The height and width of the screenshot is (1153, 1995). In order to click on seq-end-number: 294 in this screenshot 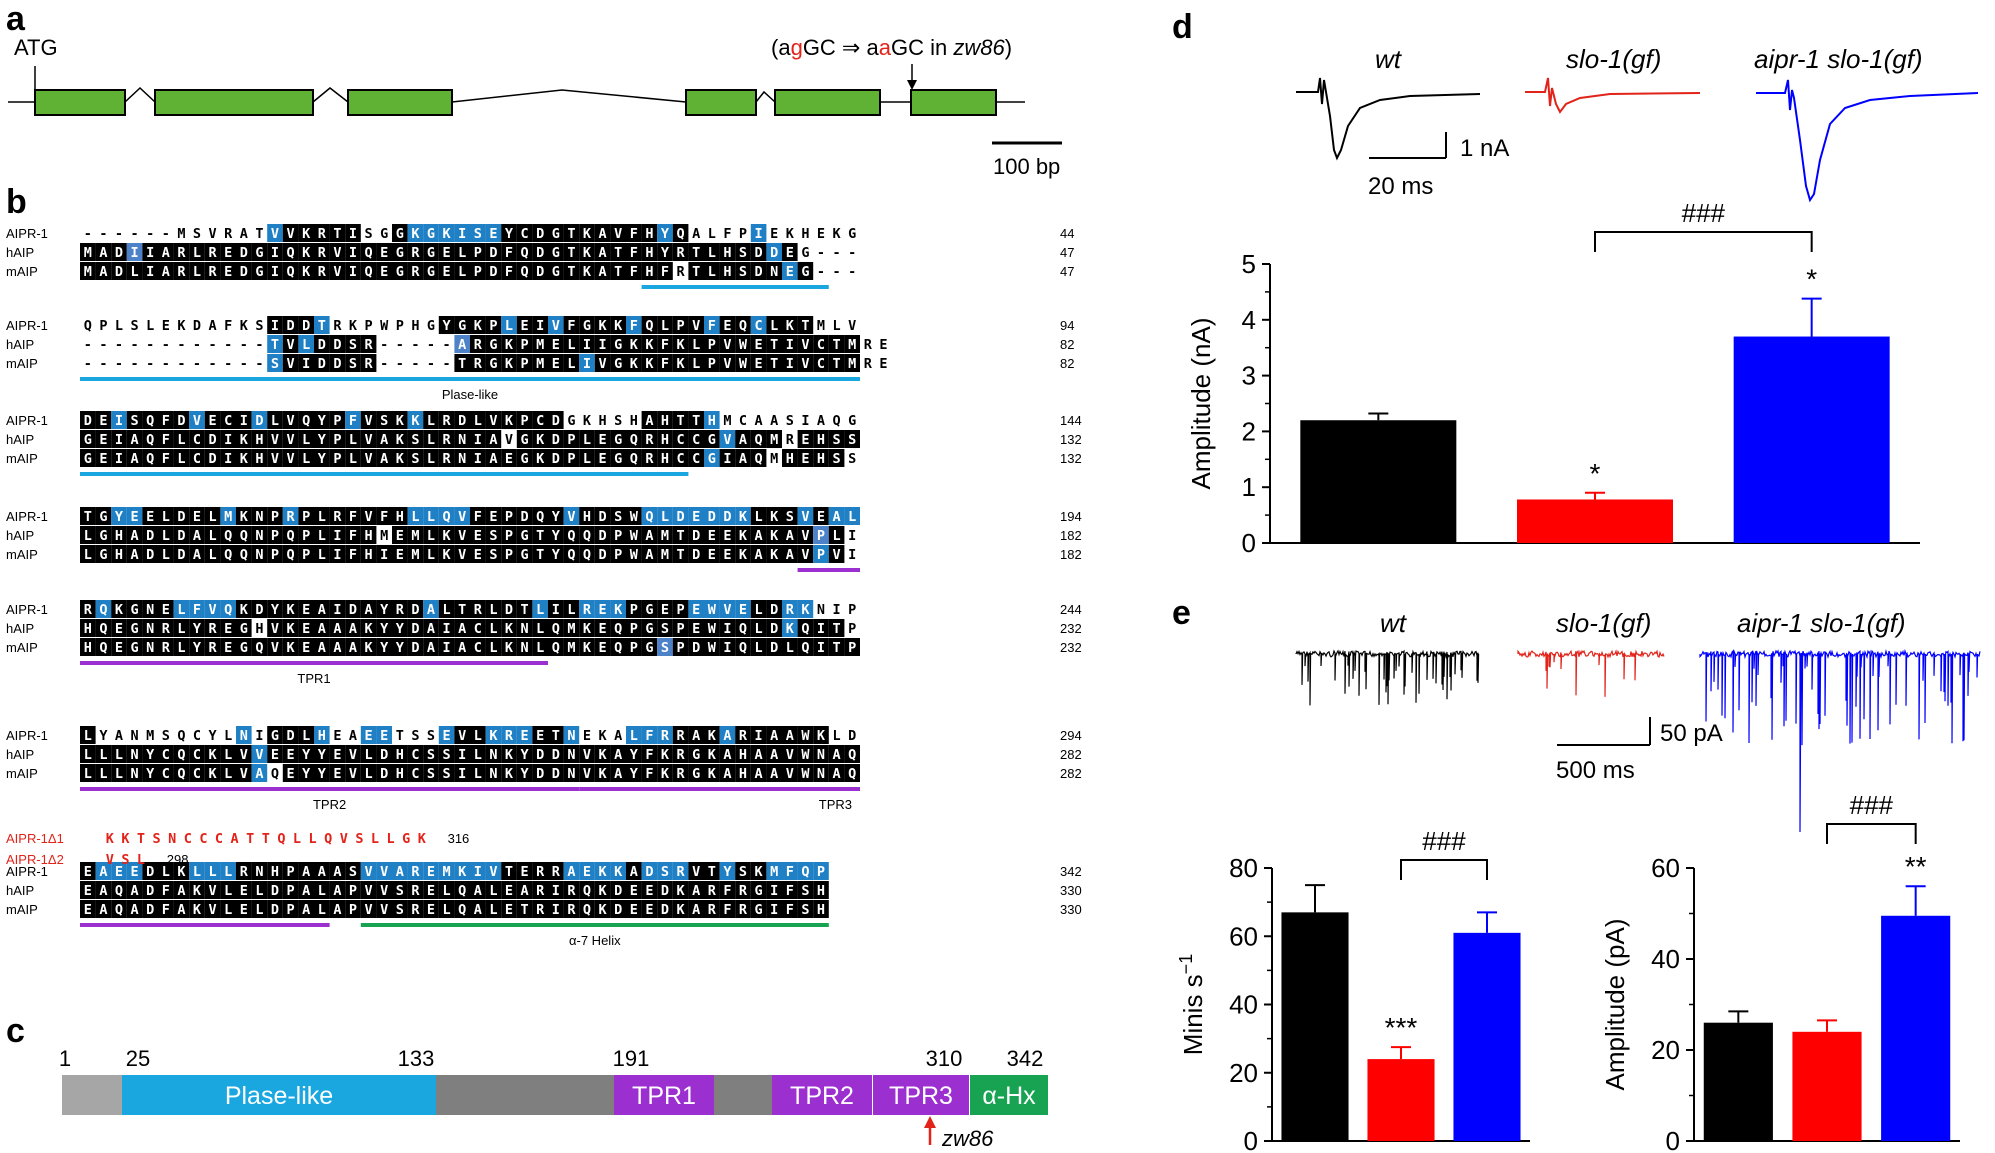, I will do `click(1071, 735)`.